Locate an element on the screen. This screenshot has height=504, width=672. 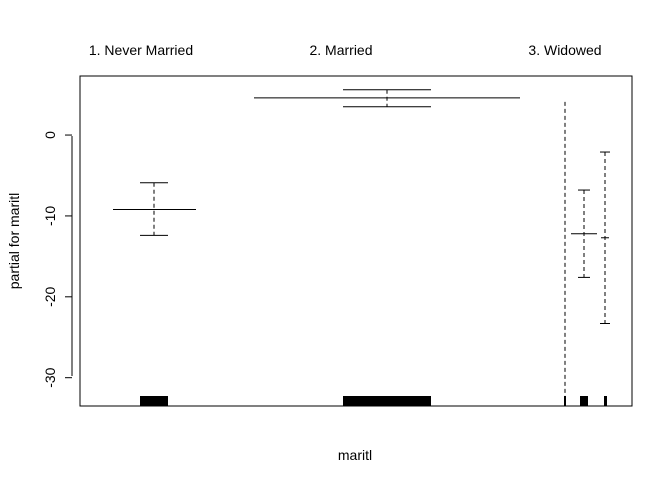
y-axis-label: partial for maritl is located at coordinates (14, 241).